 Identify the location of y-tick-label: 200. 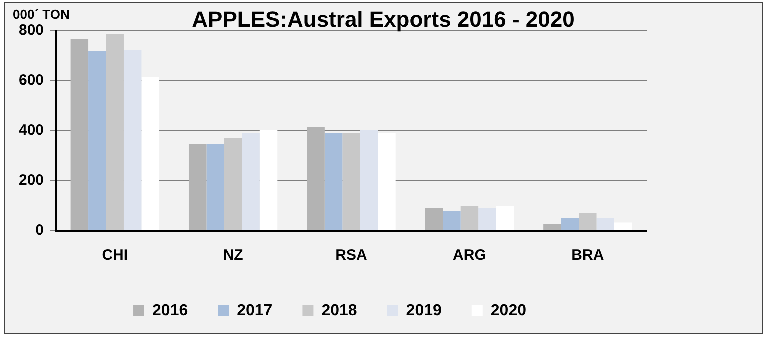
(31, 181).